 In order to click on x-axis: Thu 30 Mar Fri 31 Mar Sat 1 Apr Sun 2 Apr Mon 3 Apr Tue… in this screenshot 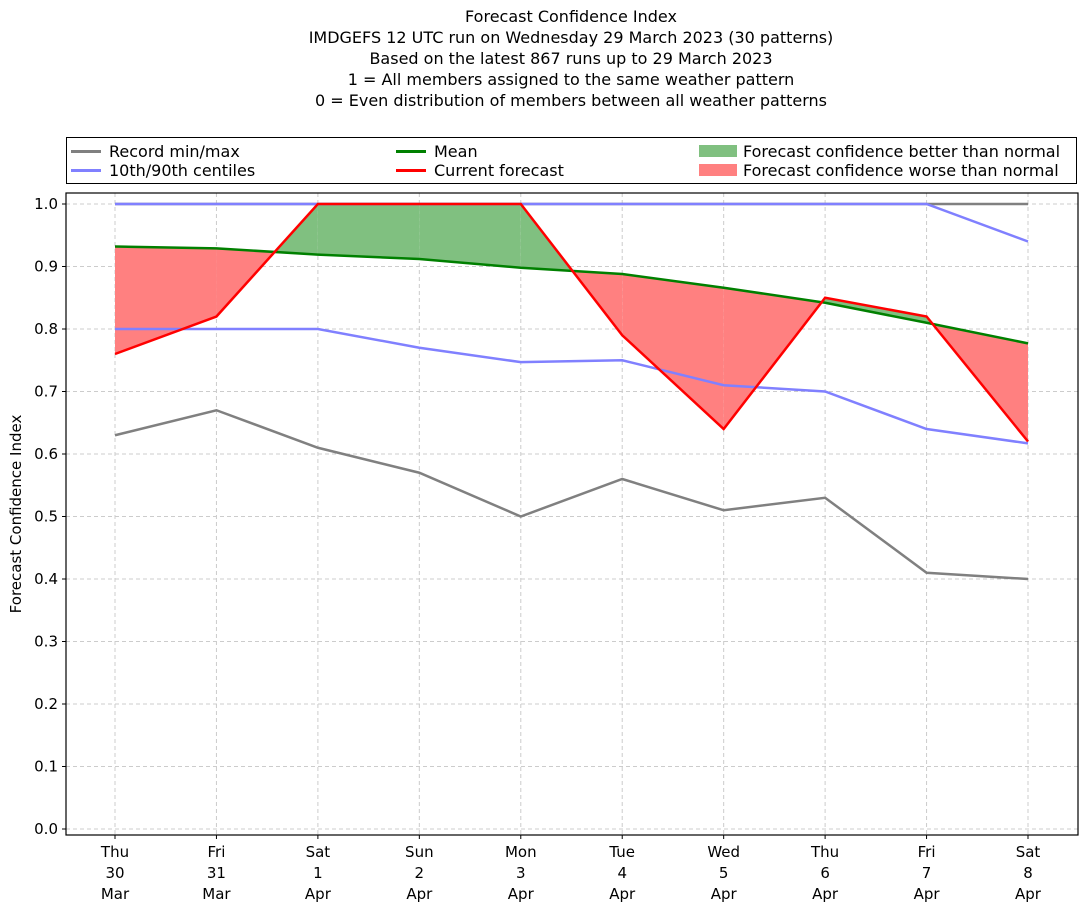, I will do `click(571, 869)`.